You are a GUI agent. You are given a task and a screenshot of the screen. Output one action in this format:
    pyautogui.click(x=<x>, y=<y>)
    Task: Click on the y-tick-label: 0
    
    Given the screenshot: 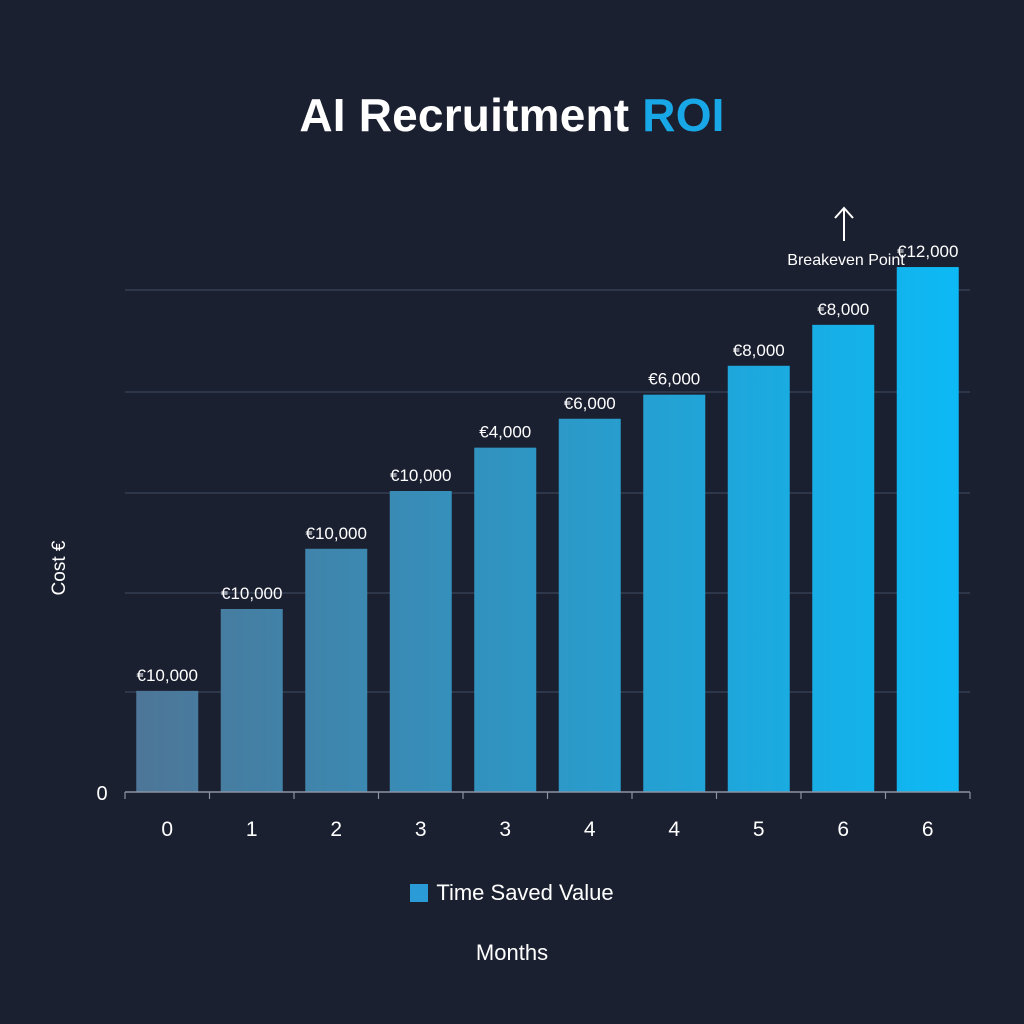 What is the action you would take?
    pyautogui.click(x=101, y=794)
    